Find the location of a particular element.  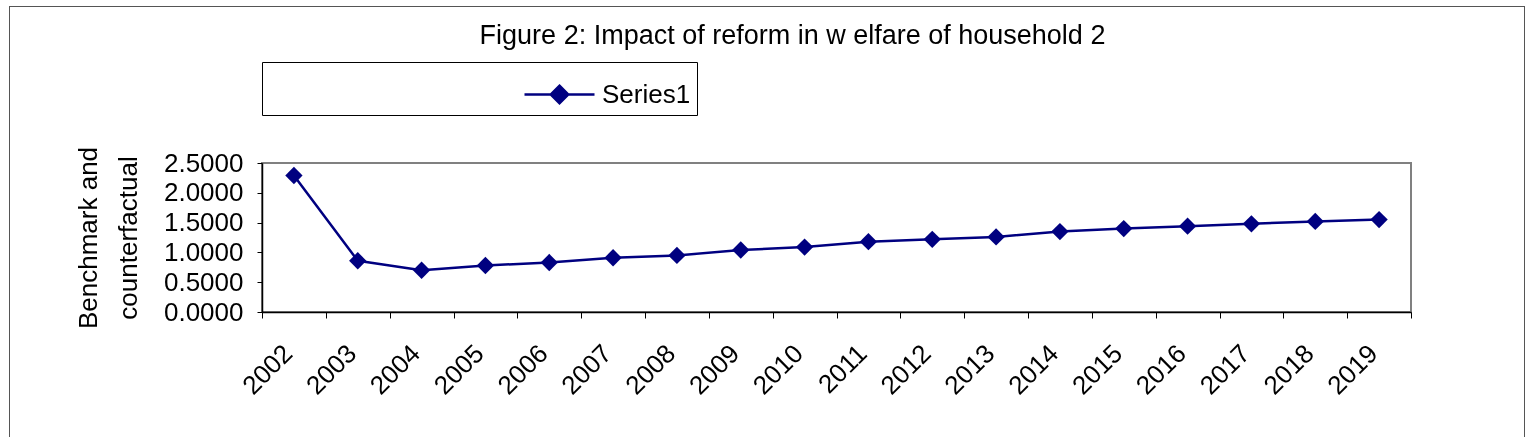

y-axis-title: Benchmark and counterfactual is located at coordinates (107, 238).